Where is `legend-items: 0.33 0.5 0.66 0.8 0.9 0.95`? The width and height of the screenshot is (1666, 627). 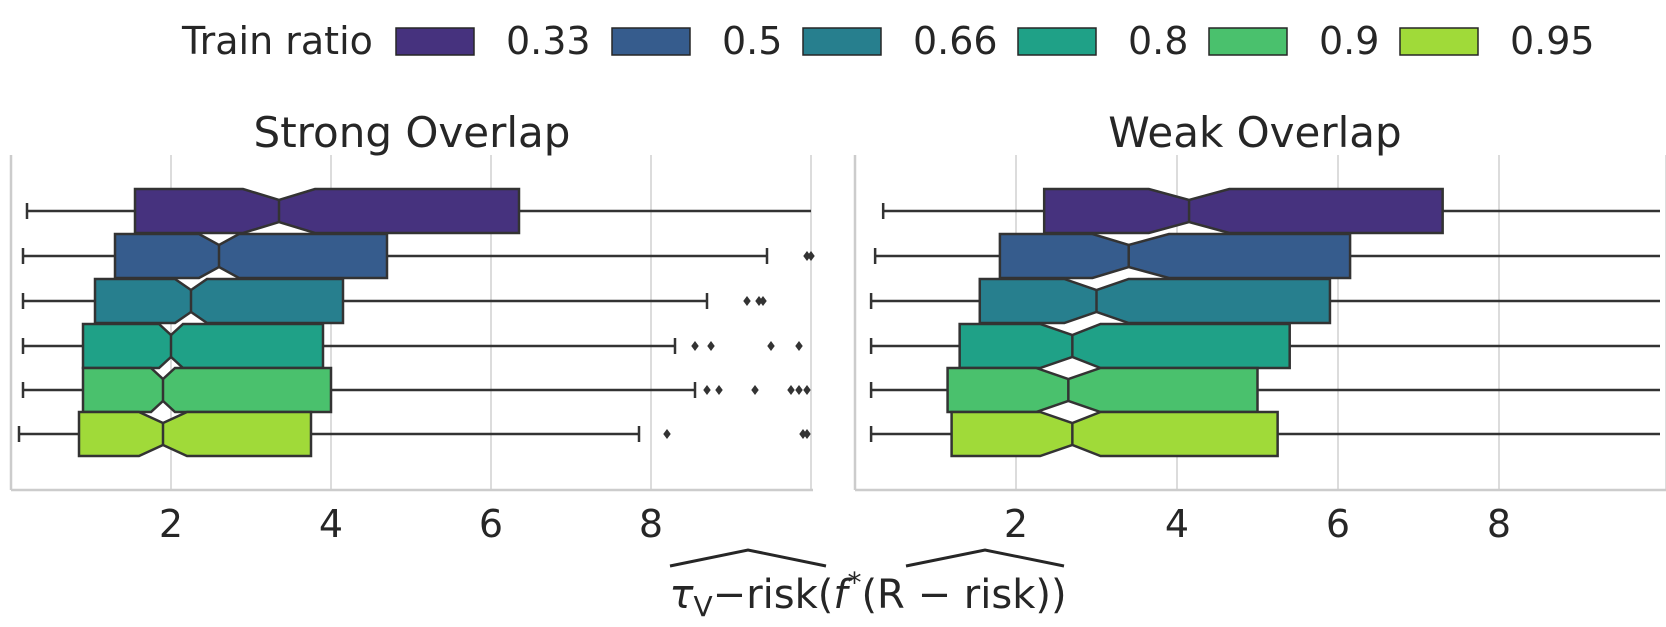
legend-items: 0.33 0.5 0.66 0.8 0.9 0.95 is located at coordinates (995, 41).